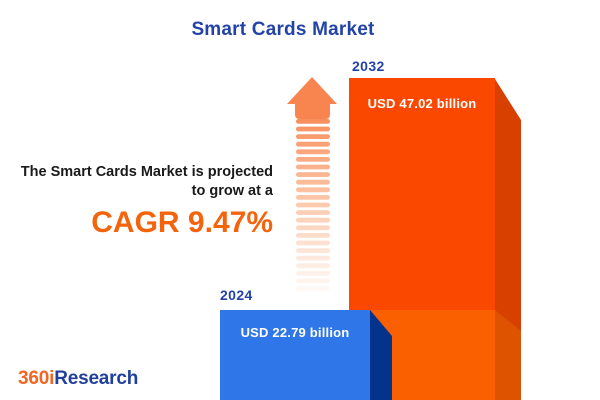  Describe the element at coordinates (295, 355) in the screenshot. I see `bar-2024-face` at that location.